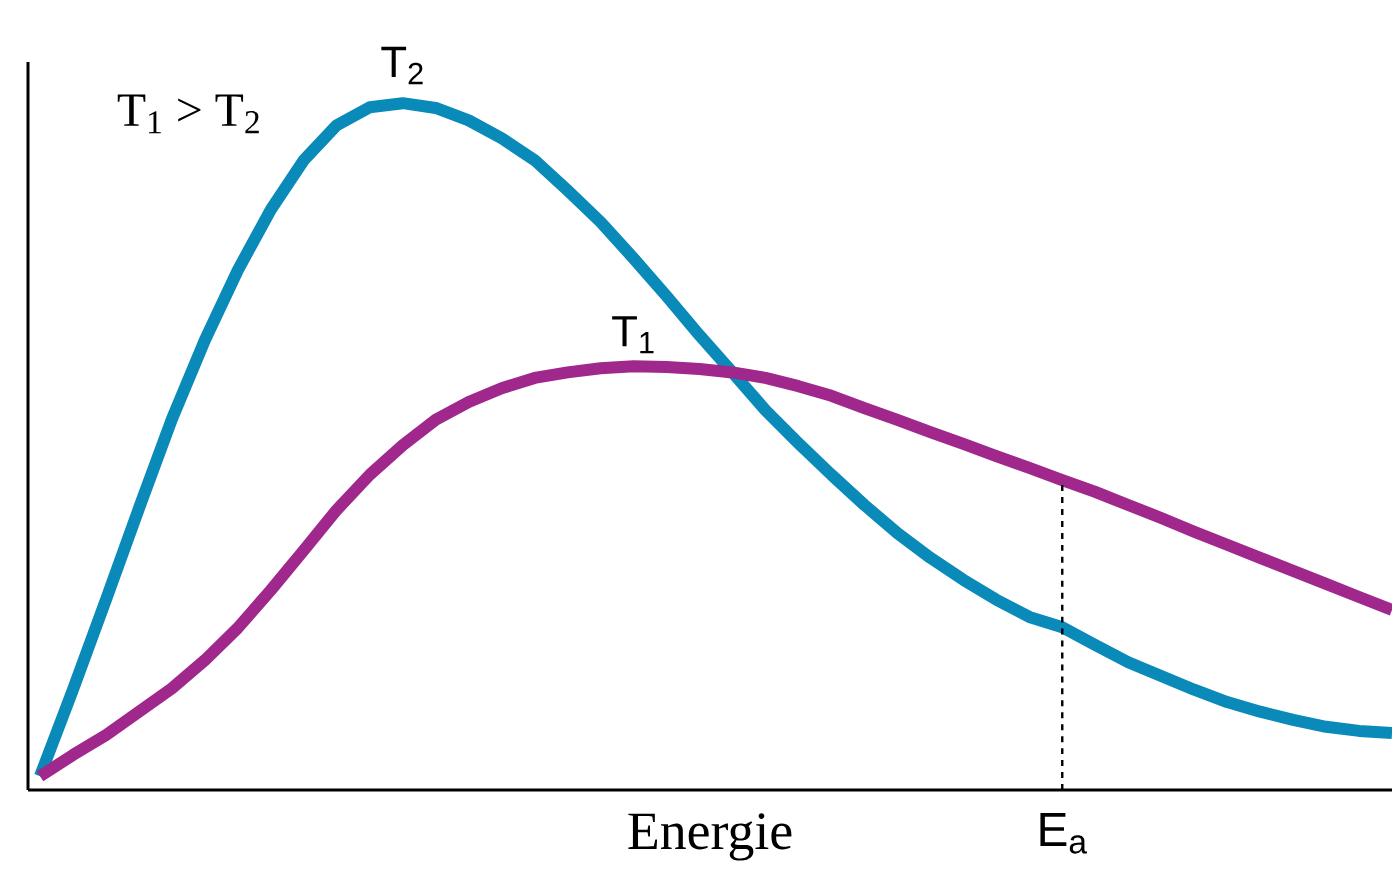 The width and height of the screenshot is (1392, 889). I want to click on series-label: T$_{1}$, so click(633, 335).